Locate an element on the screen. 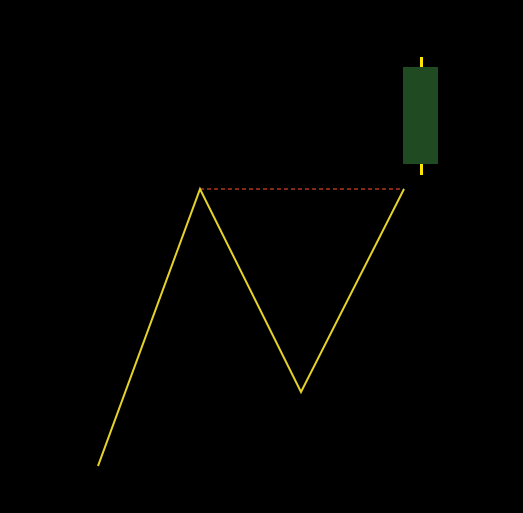 This screenshot has width=523, height=513. candle-body is located at coordinates (420, 115).